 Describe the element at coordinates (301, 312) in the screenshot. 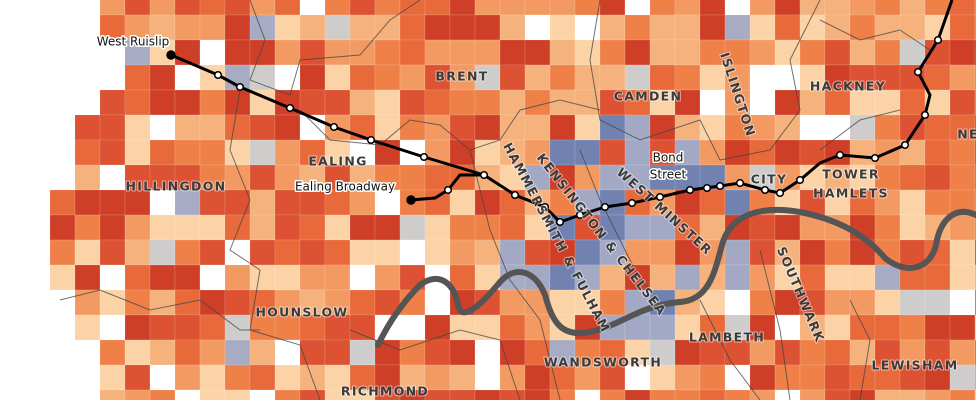

I see `borough-label: HOUNSLOW` at that location.